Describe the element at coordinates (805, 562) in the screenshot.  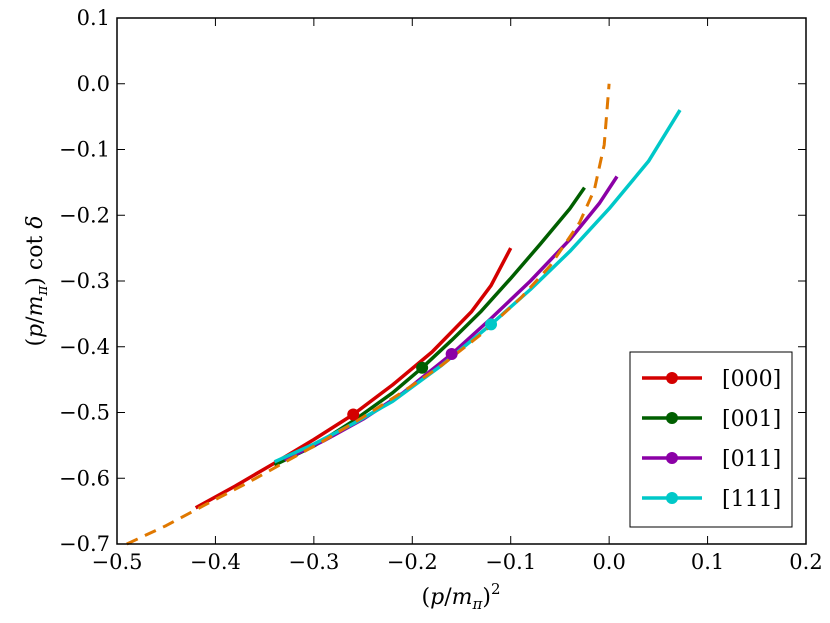
I see `x-tick-label: 0.2` at that location.